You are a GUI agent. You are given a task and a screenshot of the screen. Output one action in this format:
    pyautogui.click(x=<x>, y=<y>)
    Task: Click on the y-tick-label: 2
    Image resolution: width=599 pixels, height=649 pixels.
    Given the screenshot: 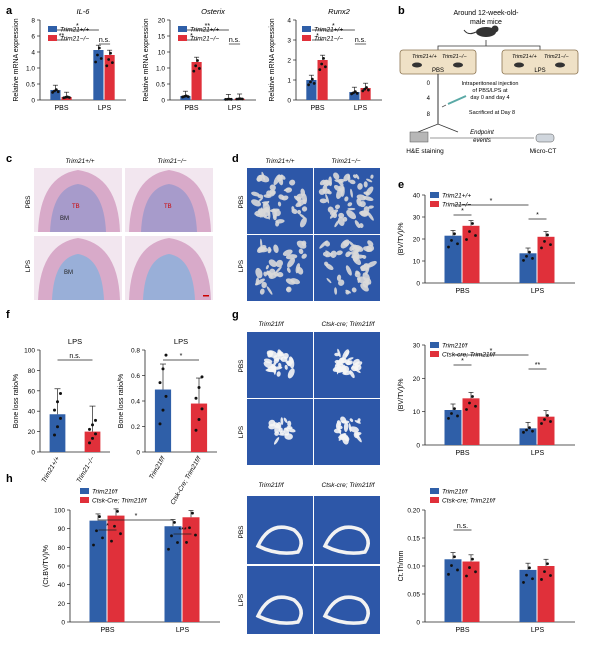 What is the action you would take?
    pyautogui.click(x=289, y=61)
    